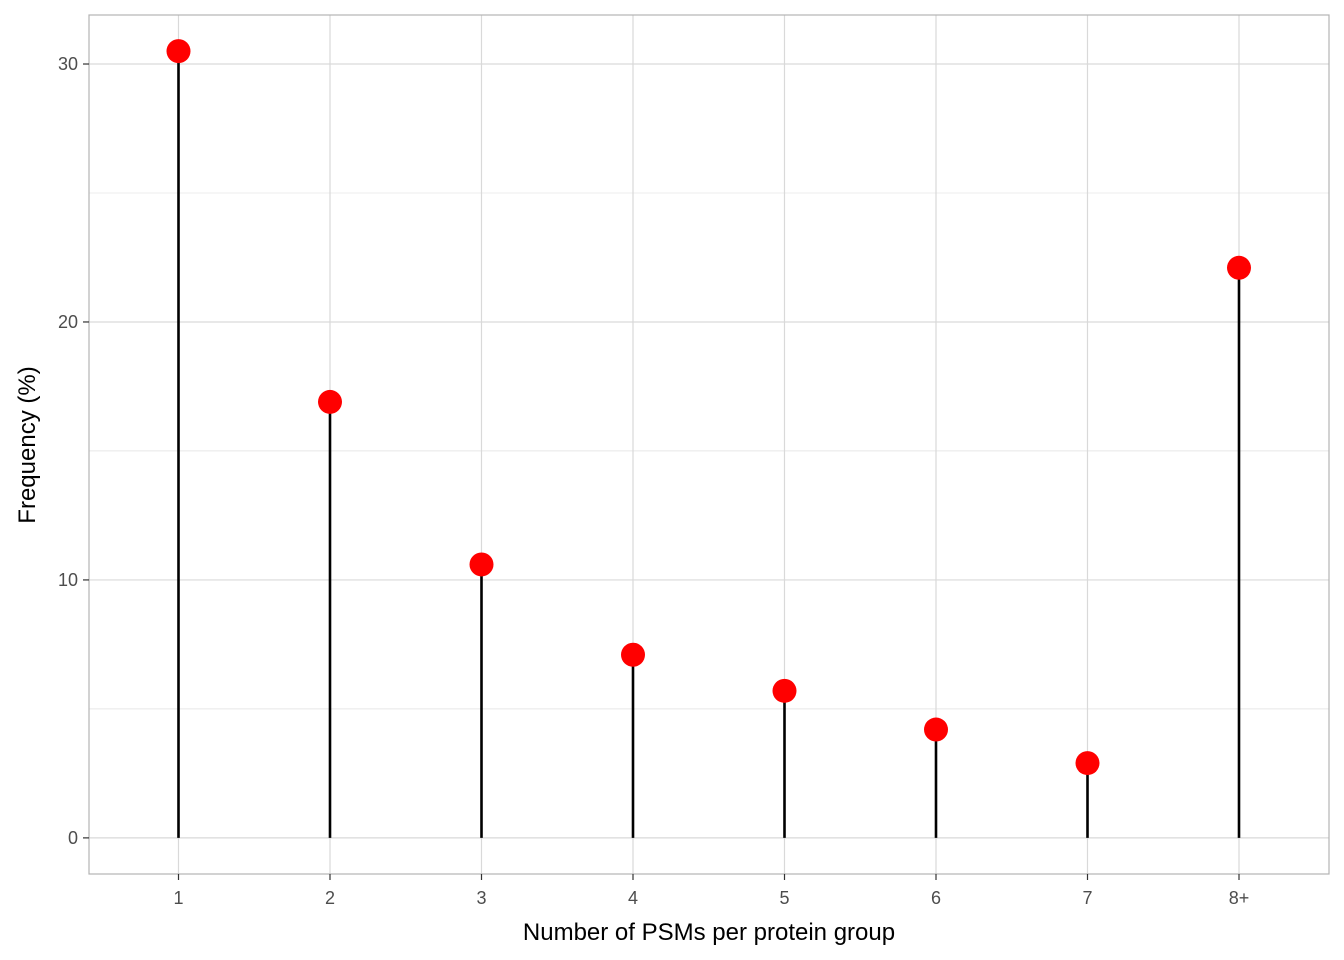  What do you see at coordinates (709, 932) in the screenshot?
I see `x-axis-title: Number of PSMs per protein group` at bounding box center [709, 932].